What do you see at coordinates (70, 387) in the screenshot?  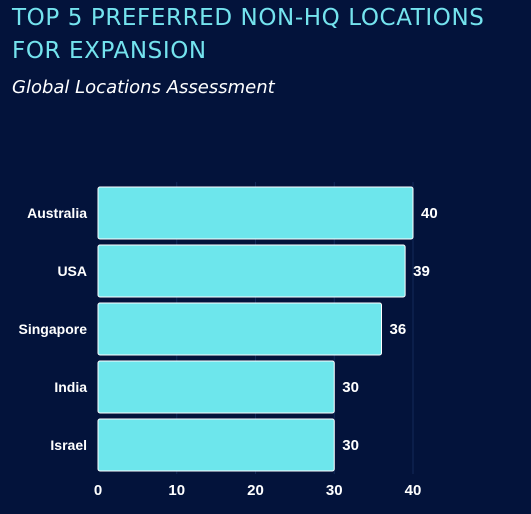 I see `category-label-india: India` at bounding box center [70, 387].